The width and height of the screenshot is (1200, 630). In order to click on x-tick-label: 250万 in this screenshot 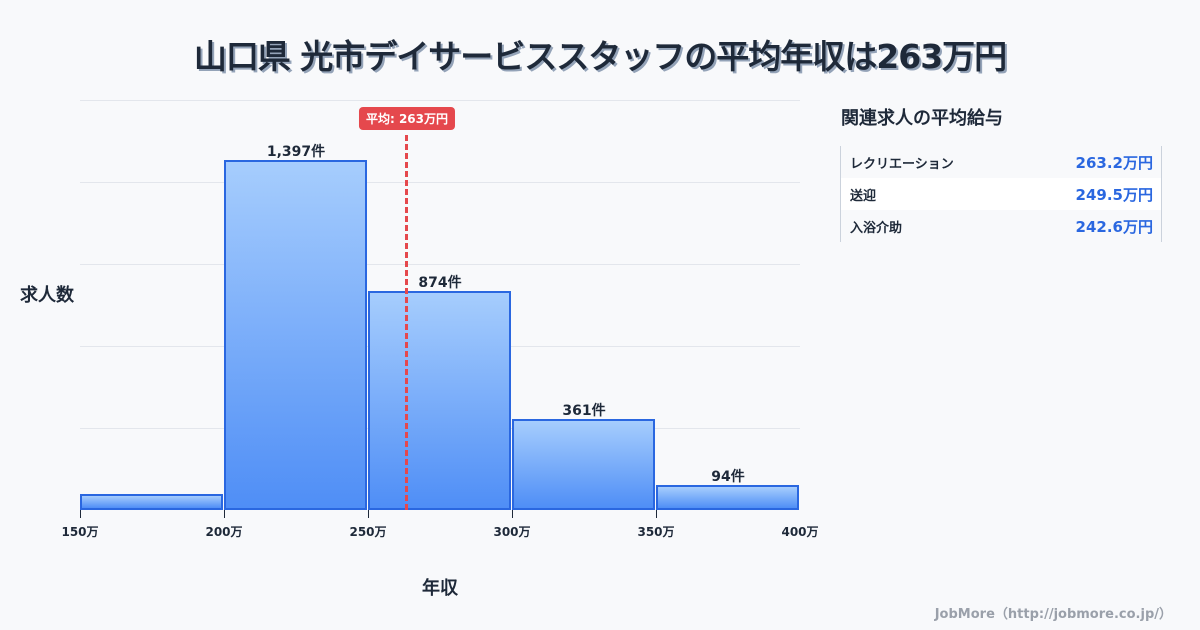, I will do `click(368, 532)`.